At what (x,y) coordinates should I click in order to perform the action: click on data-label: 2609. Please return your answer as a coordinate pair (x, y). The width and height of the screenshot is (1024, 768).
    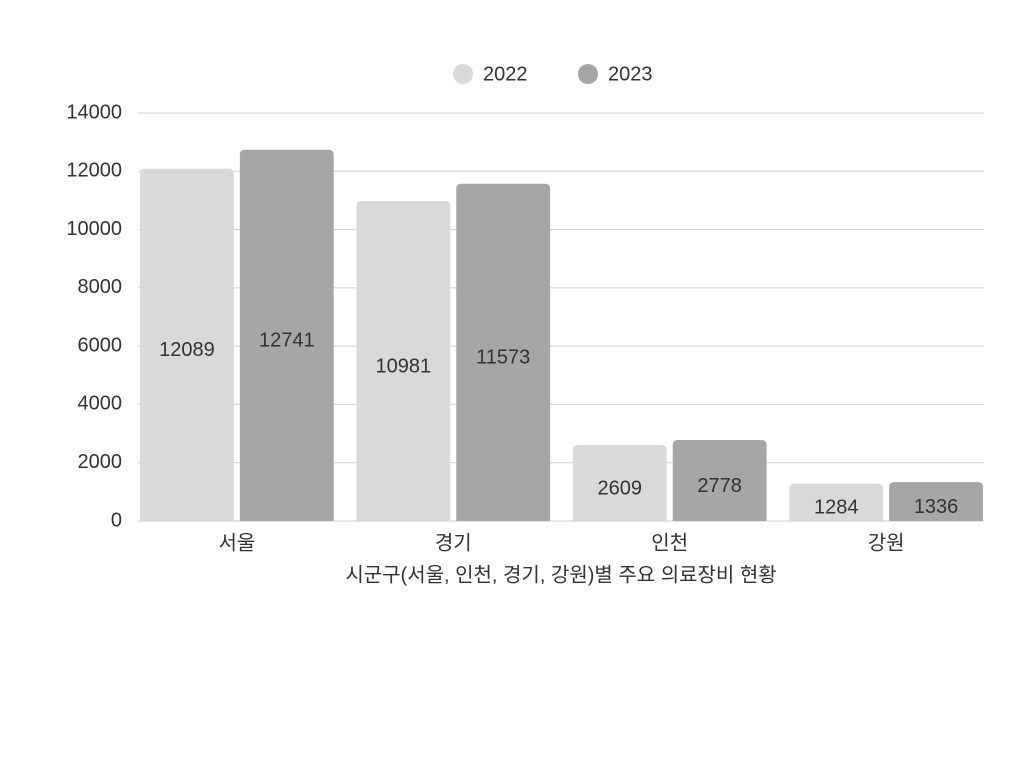
    Looking at the image, I should click on (620, 488).